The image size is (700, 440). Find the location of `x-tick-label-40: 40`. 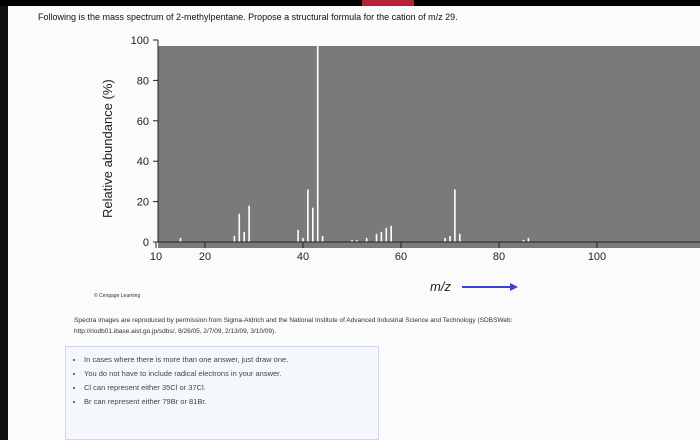

x-tick-label-40: 40 is located at coordinates (303, 257).